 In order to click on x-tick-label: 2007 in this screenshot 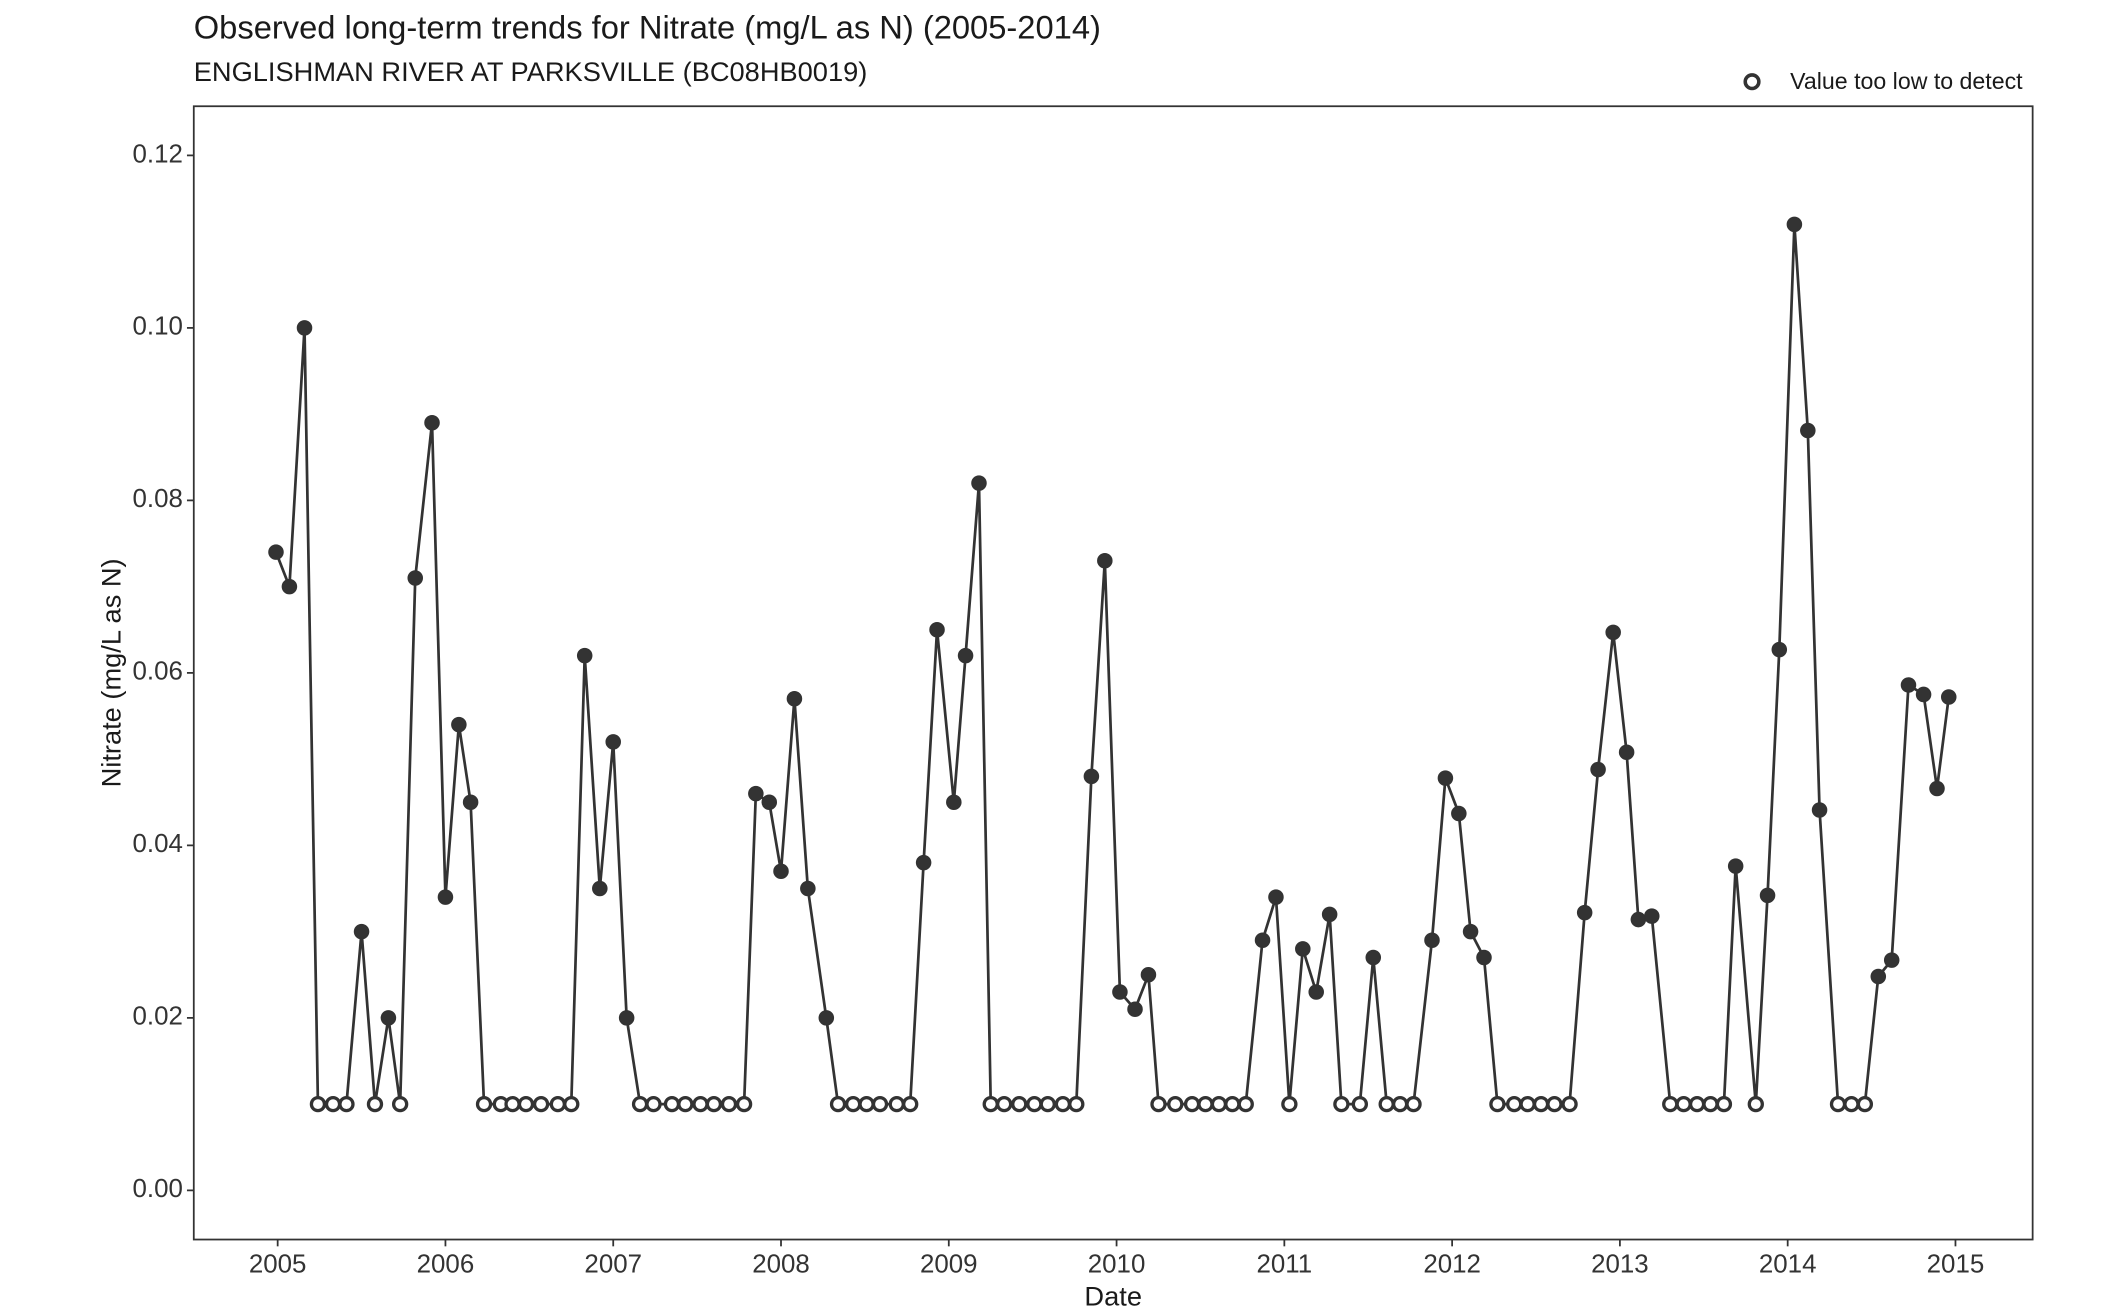, I will do `click(613, 1264)`.